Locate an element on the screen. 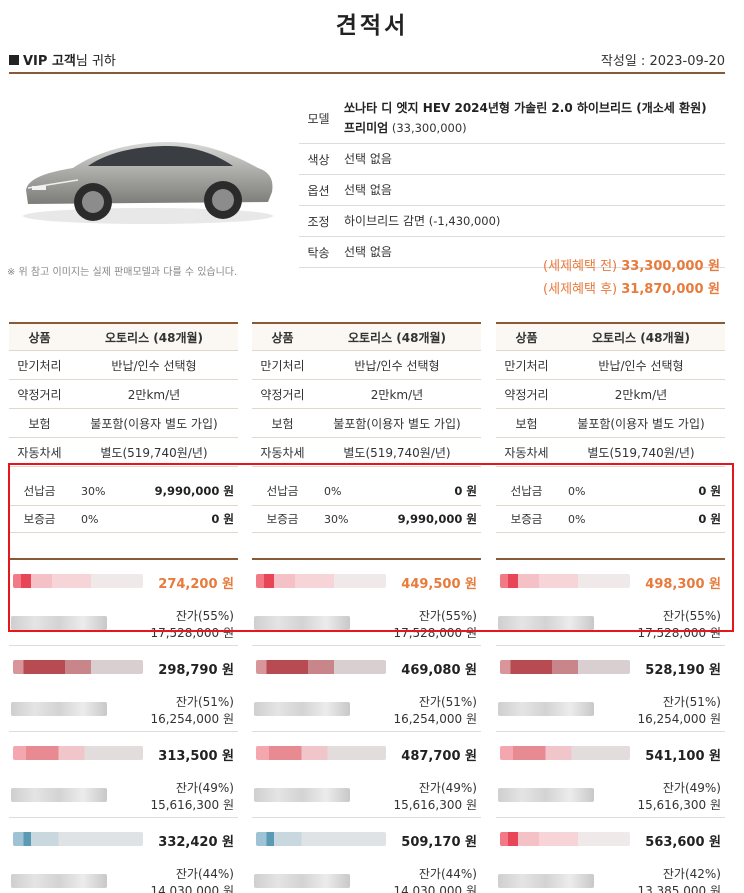 Image resolution: width=744 pixels, height=893 pixels. quote-row-label: 자동차세 is located at coordinates (39, 452).